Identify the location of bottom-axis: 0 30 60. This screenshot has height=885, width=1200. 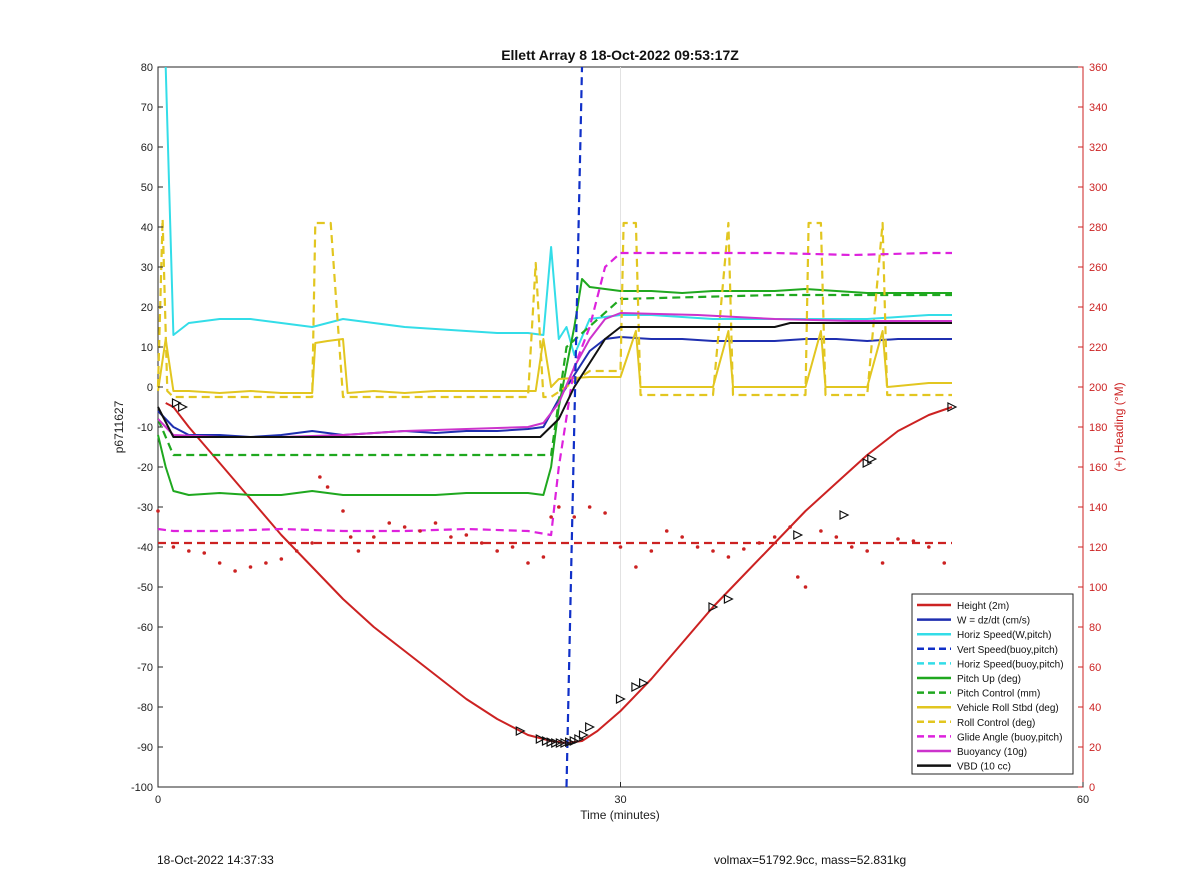
(622, 794).